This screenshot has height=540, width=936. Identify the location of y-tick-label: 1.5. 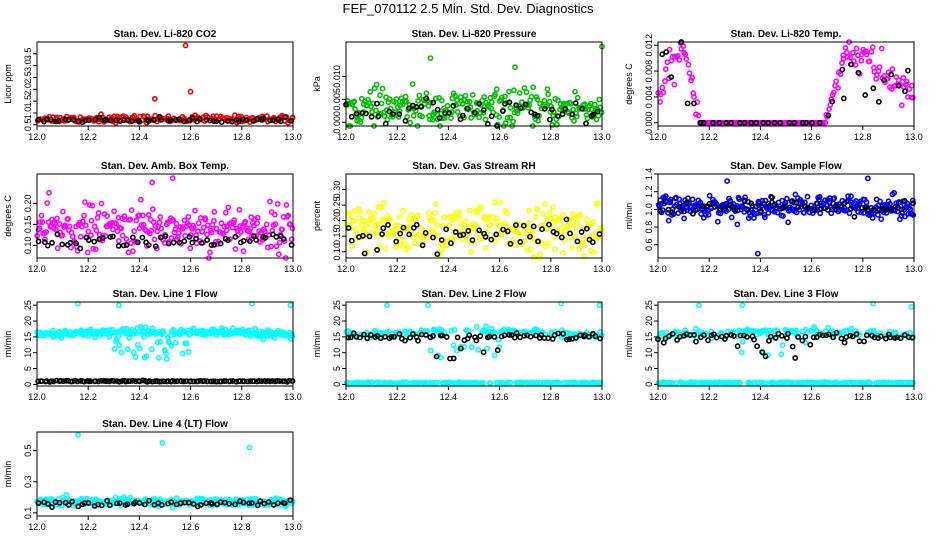
(28, 101).